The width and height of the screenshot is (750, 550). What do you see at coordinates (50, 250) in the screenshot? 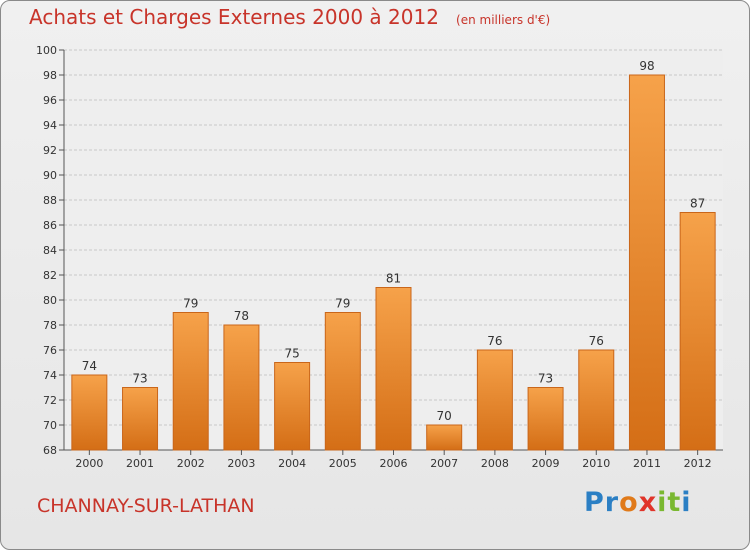
I see `y-tick-label: 84` at bounding box center [50, 250].